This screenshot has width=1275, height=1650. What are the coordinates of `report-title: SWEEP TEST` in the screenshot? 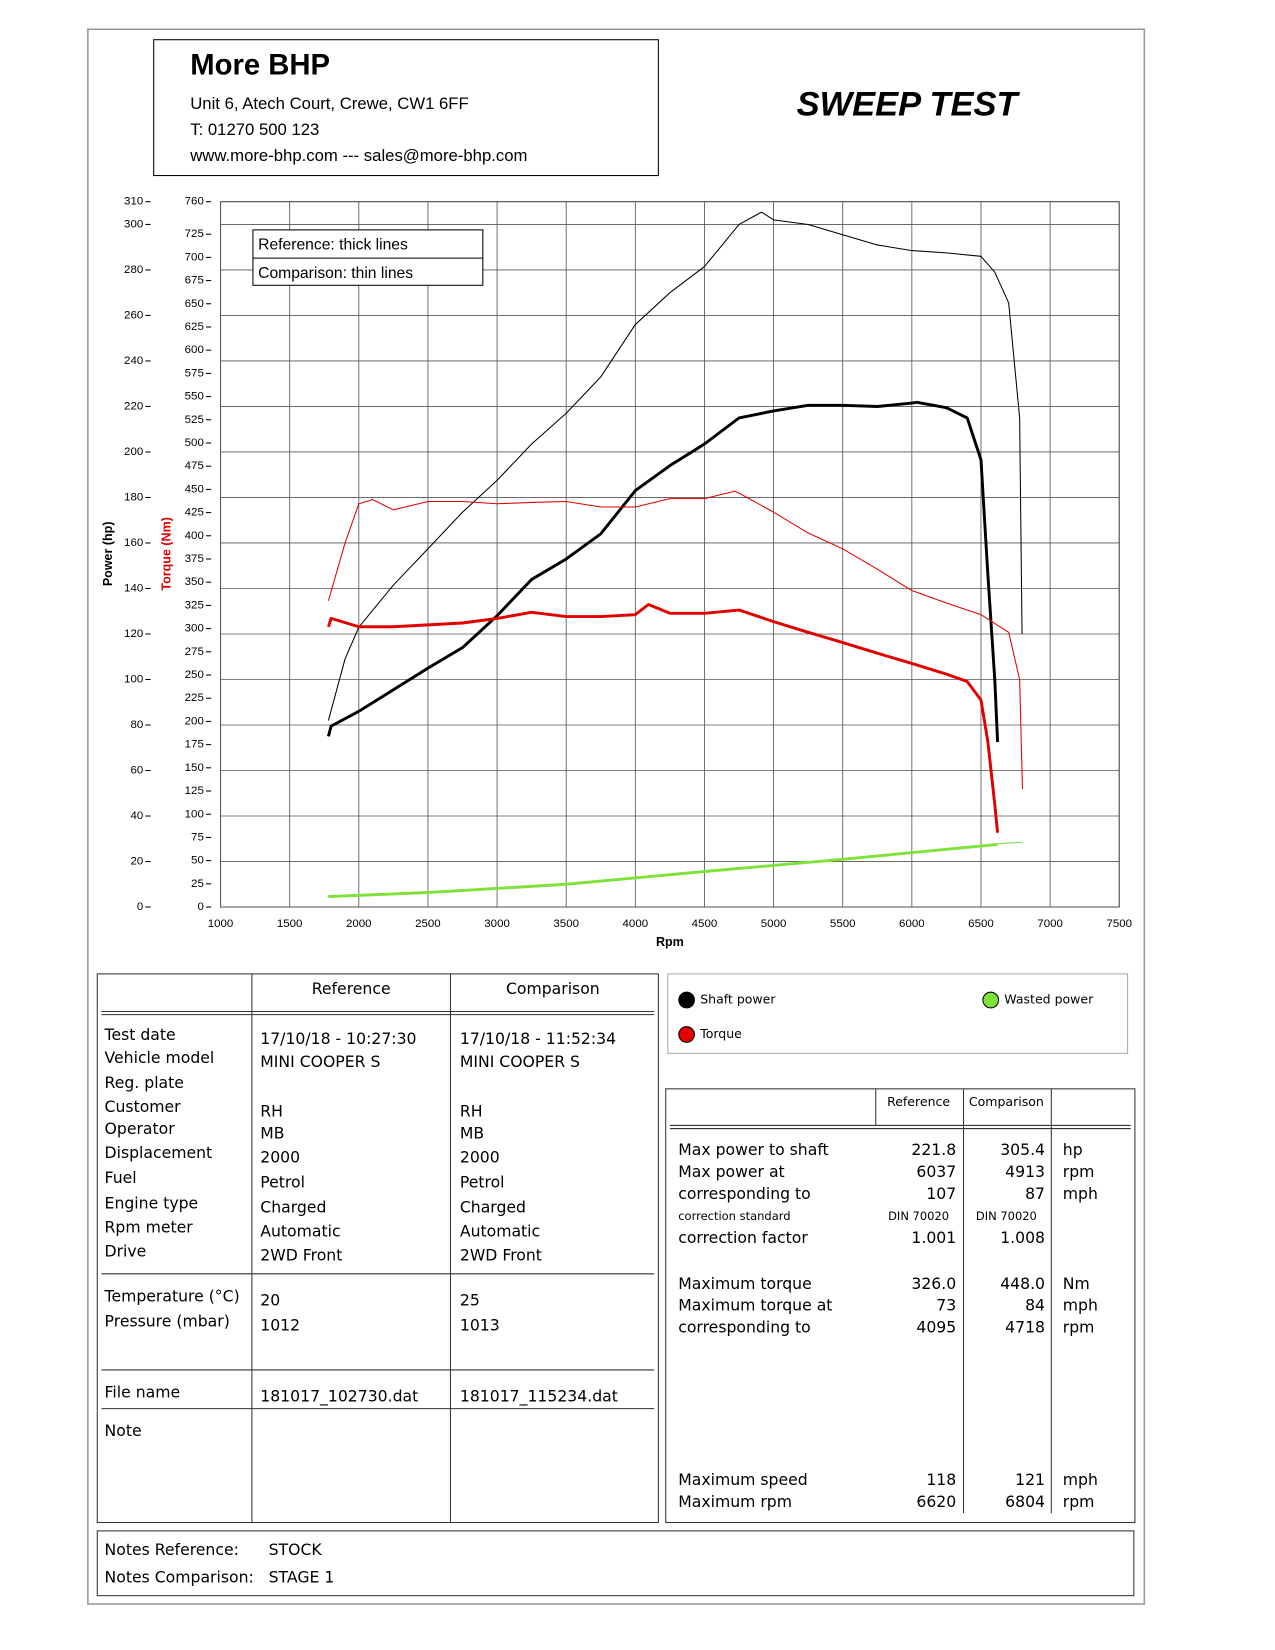 It's located at (909, 105).